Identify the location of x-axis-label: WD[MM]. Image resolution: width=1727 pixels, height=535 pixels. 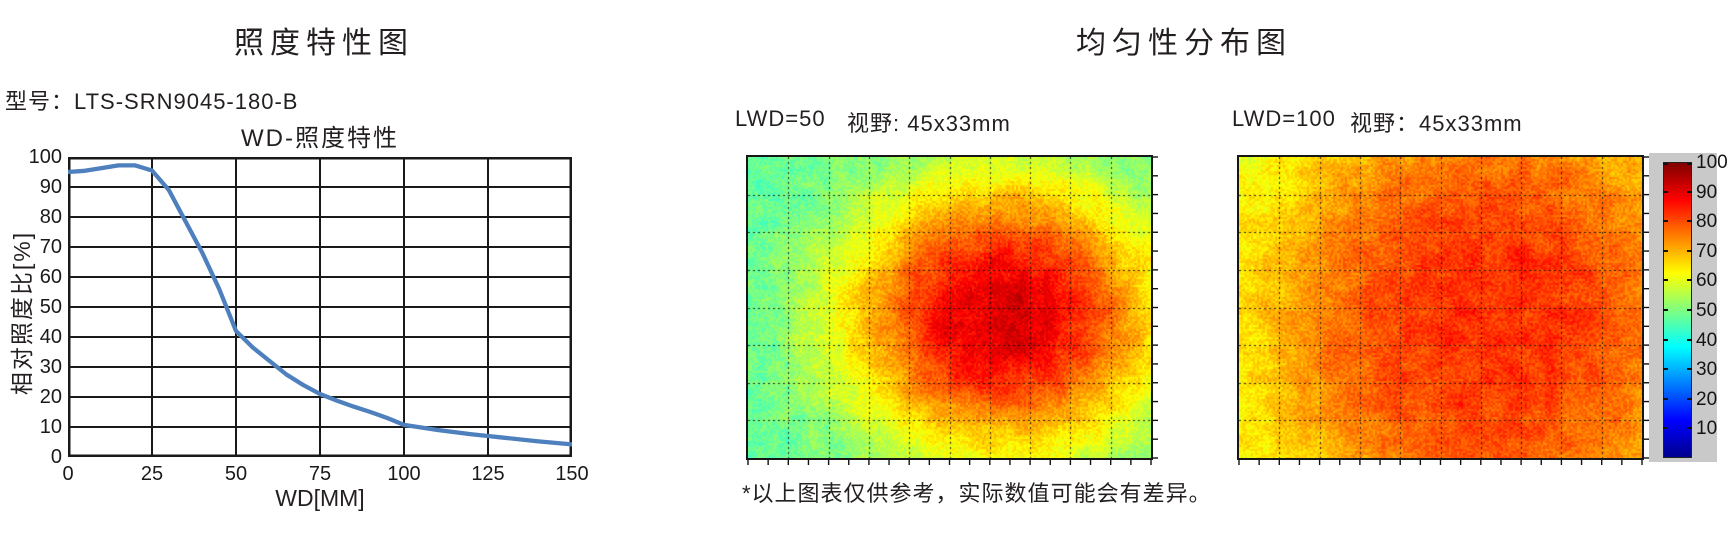
(320, 498).